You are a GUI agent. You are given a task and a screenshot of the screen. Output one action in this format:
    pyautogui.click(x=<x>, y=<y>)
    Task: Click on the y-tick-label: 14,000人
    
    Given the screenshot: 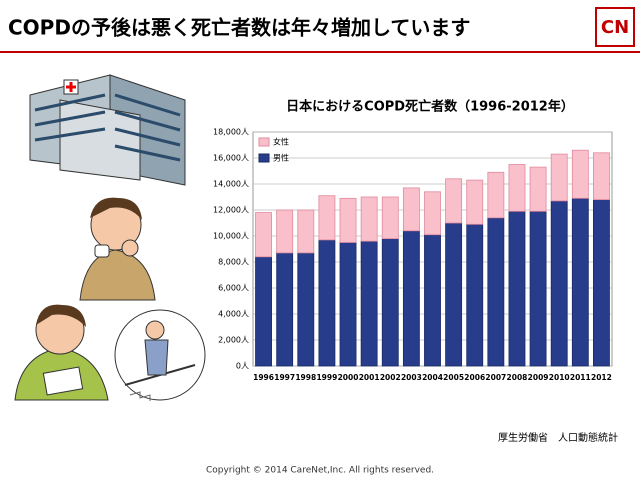 What is the action you would take?
    pyautogui.click(x=231, y=184)
    